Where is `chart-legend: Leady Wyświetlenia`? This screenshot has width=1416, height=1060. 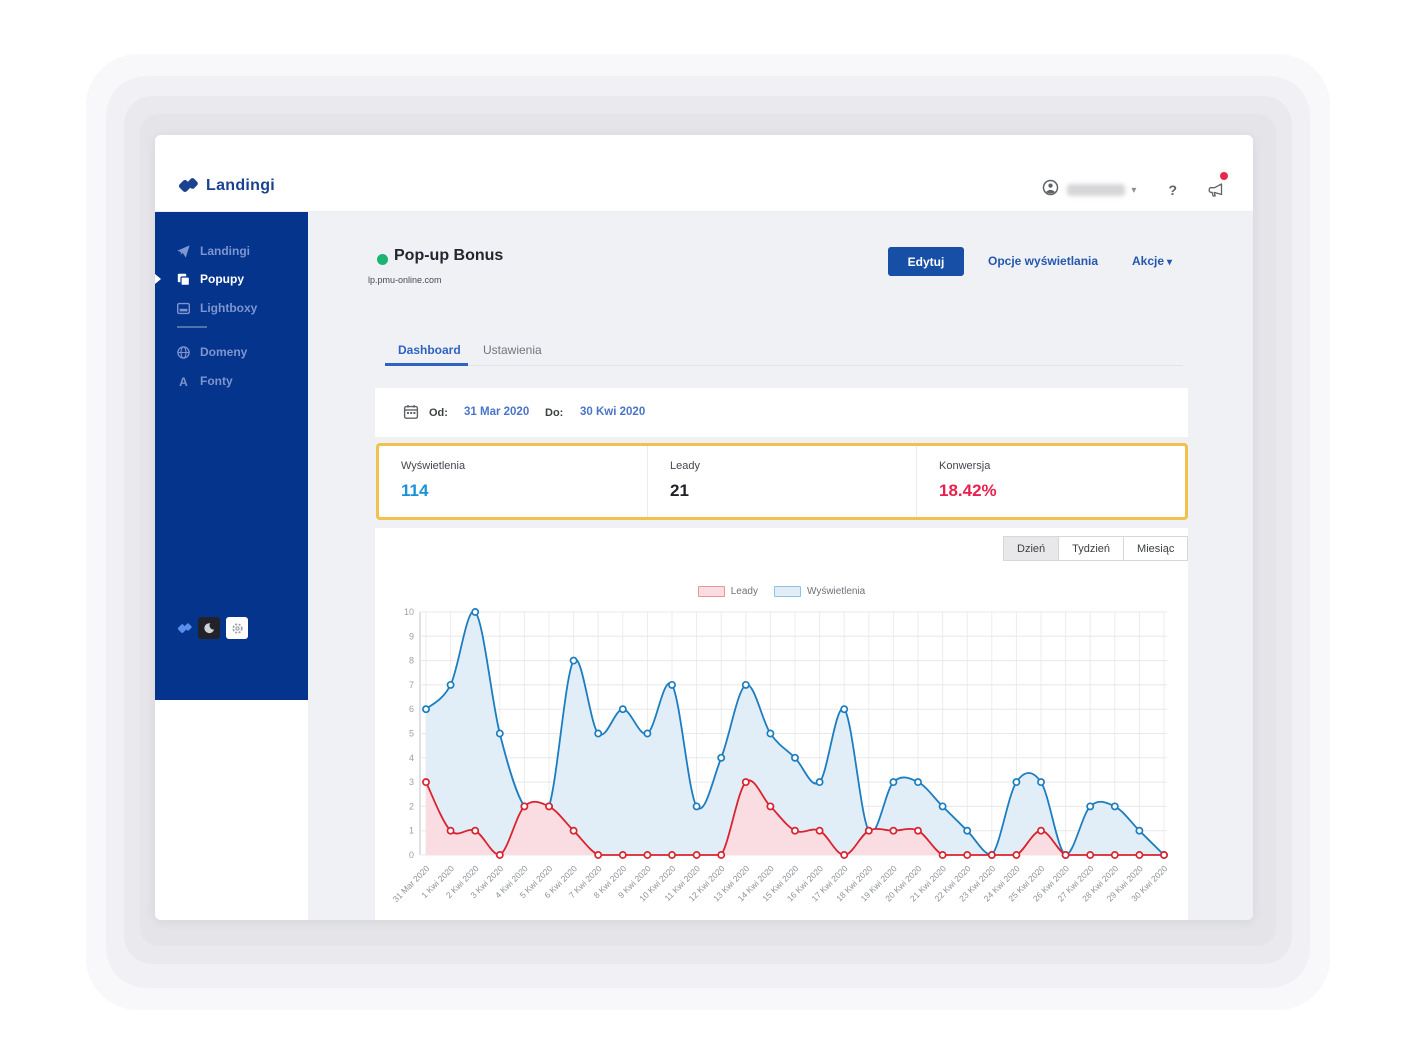
chart-legend: Leady Wyświetlenia is located at coordinates (781, 591).